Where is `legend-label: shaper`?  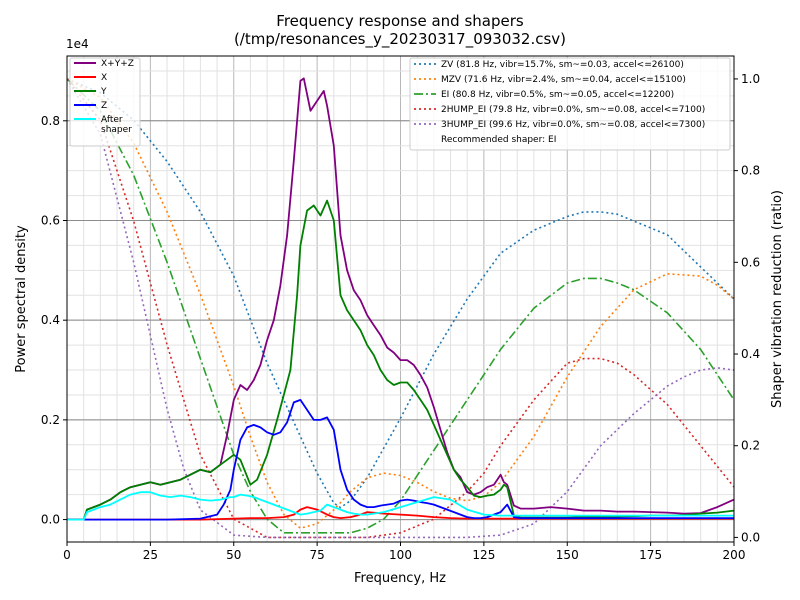
legend-label: shaper is located at coordinates (116, 130).